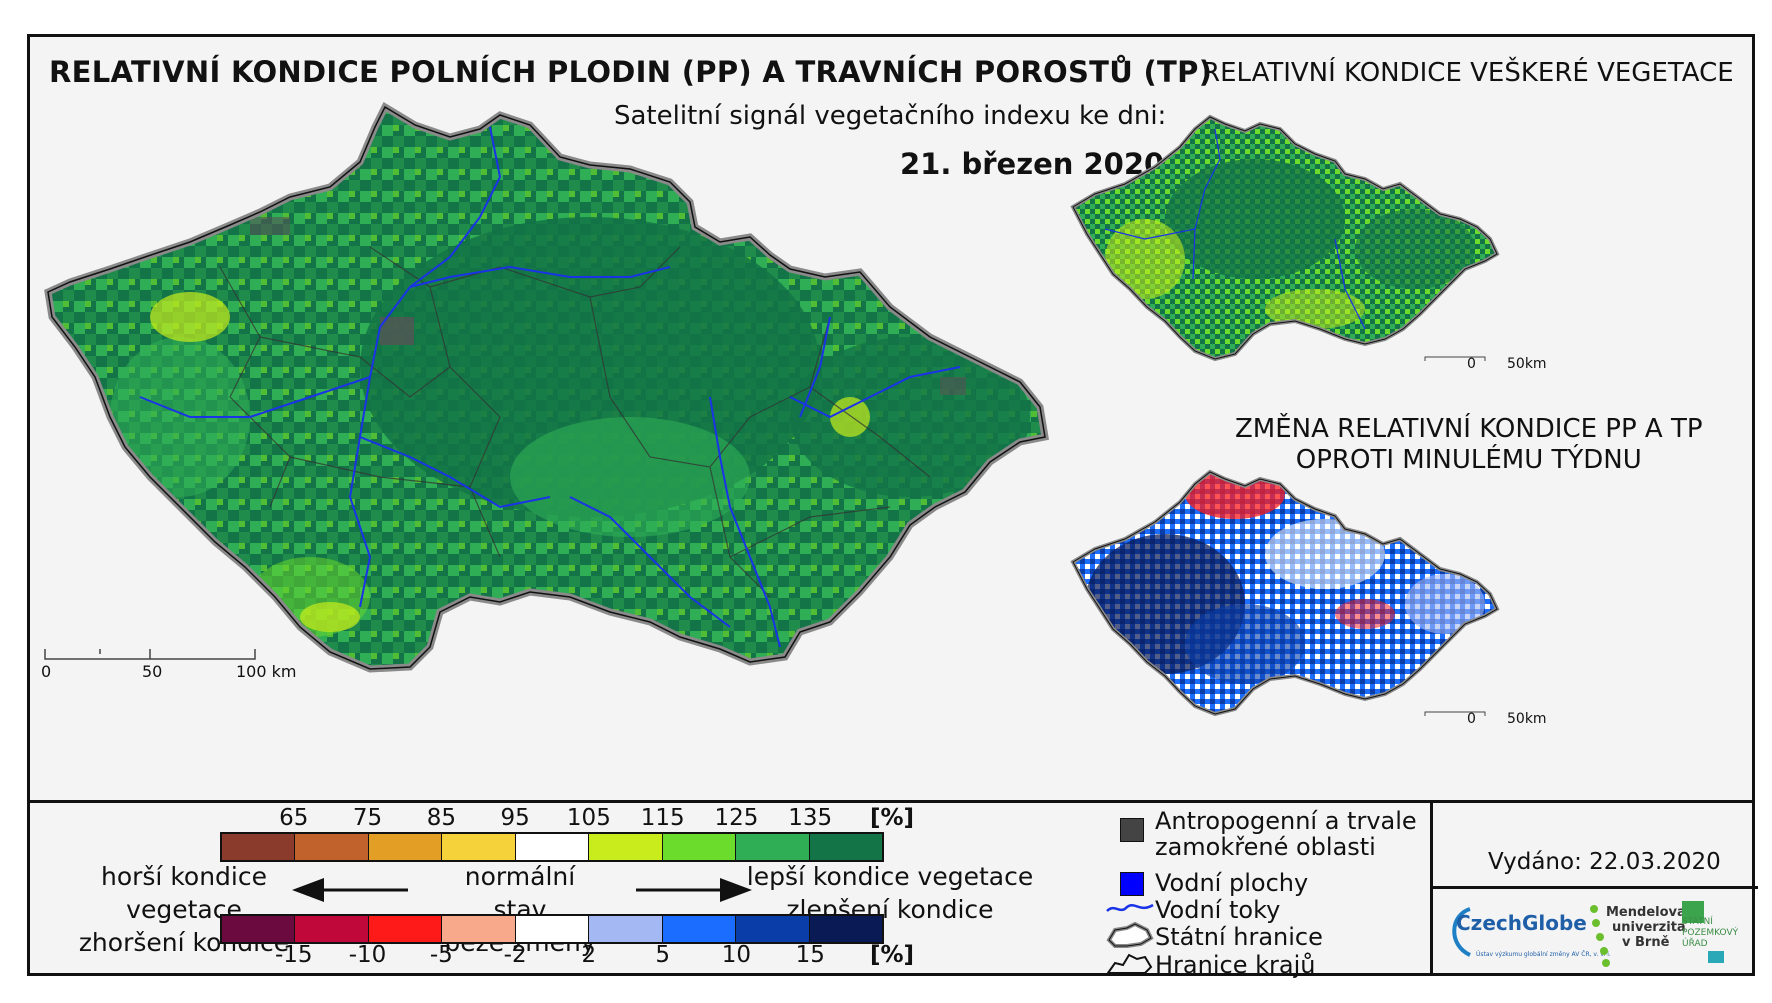  I want to click on change-colorbar, so click(552, 929).